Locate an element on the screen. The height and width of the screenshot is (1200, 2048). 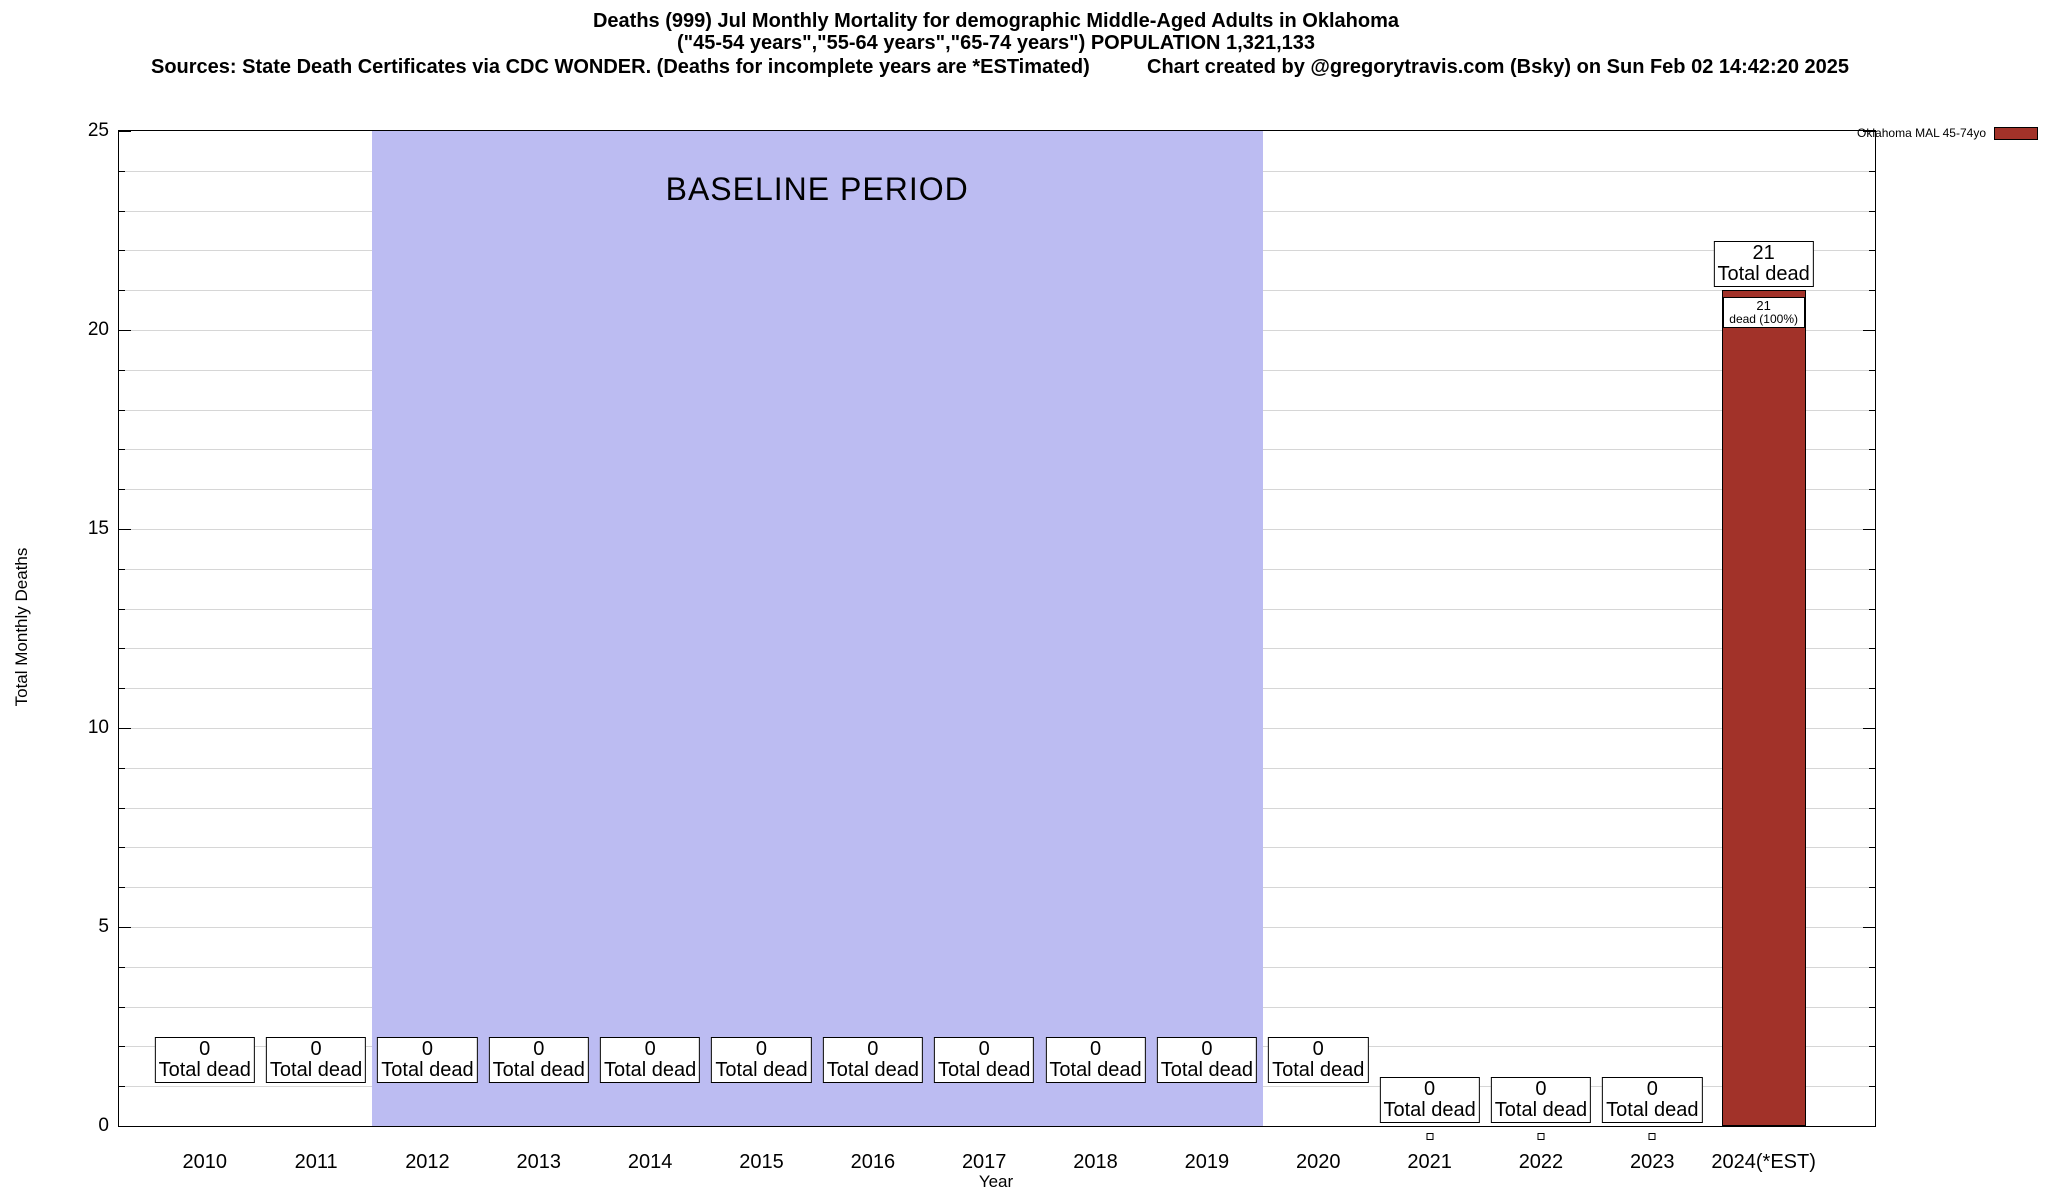
y-tick-label: 25 is located at coordinates (98, 130).